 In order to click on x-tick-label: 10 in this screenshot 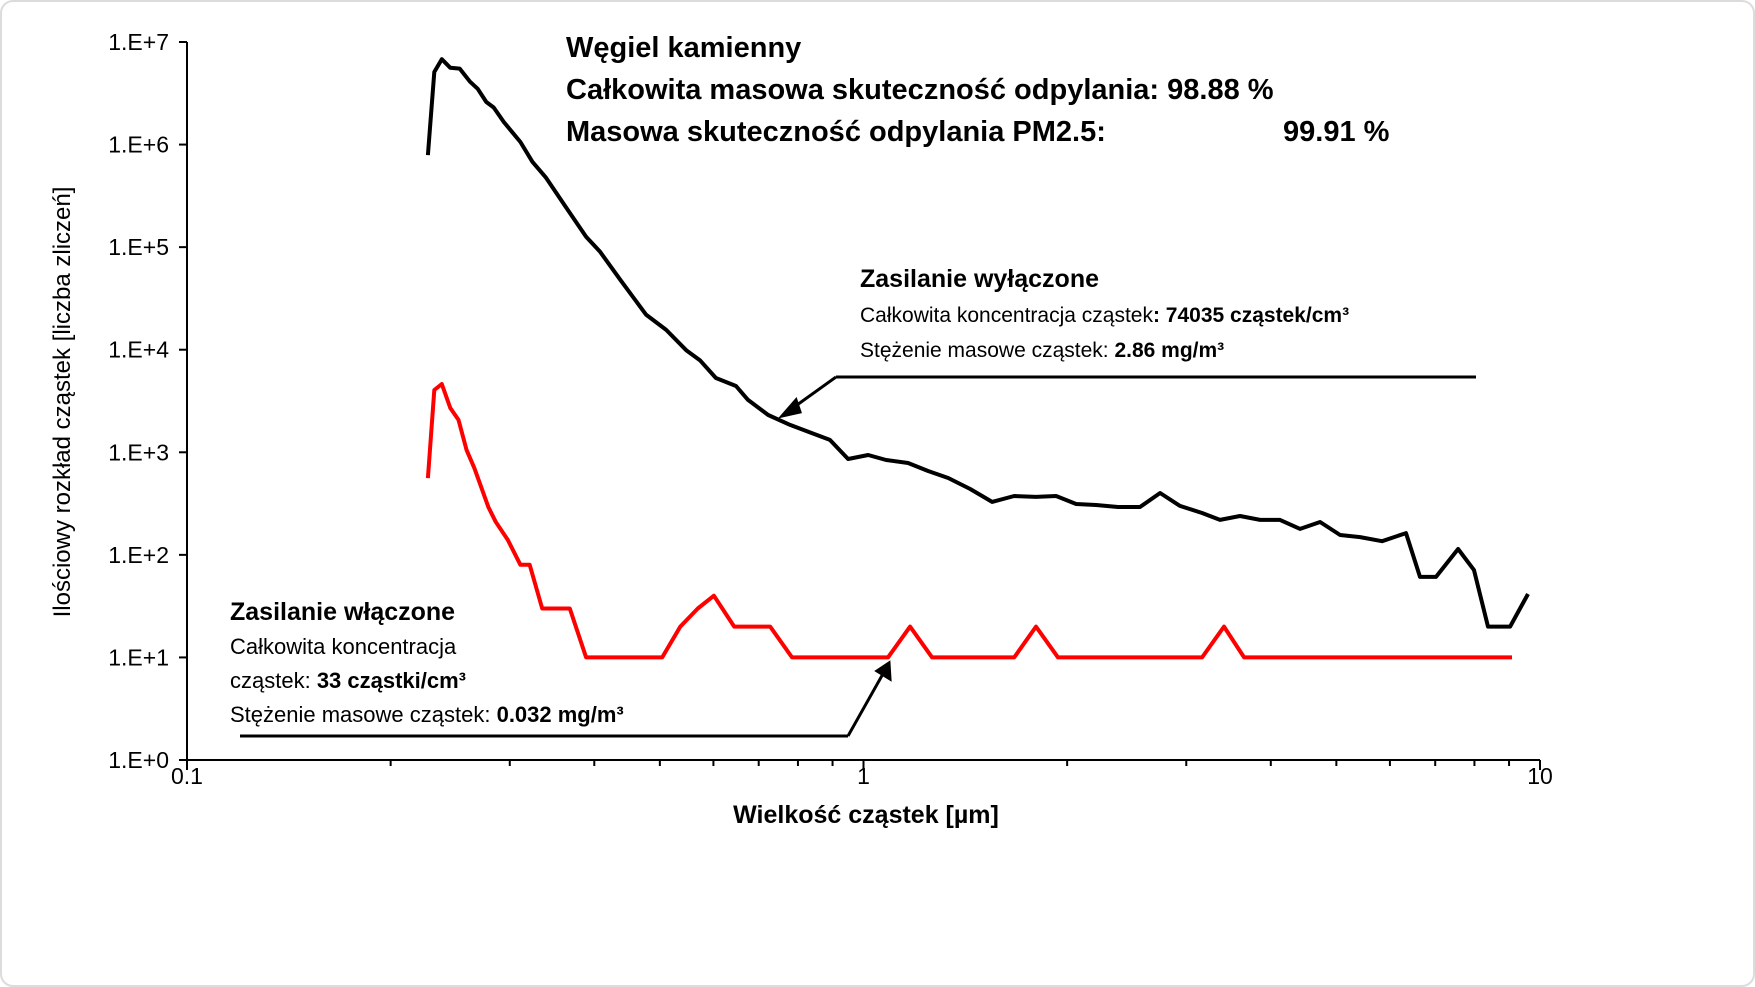, I will do `click(1540, 776)`.